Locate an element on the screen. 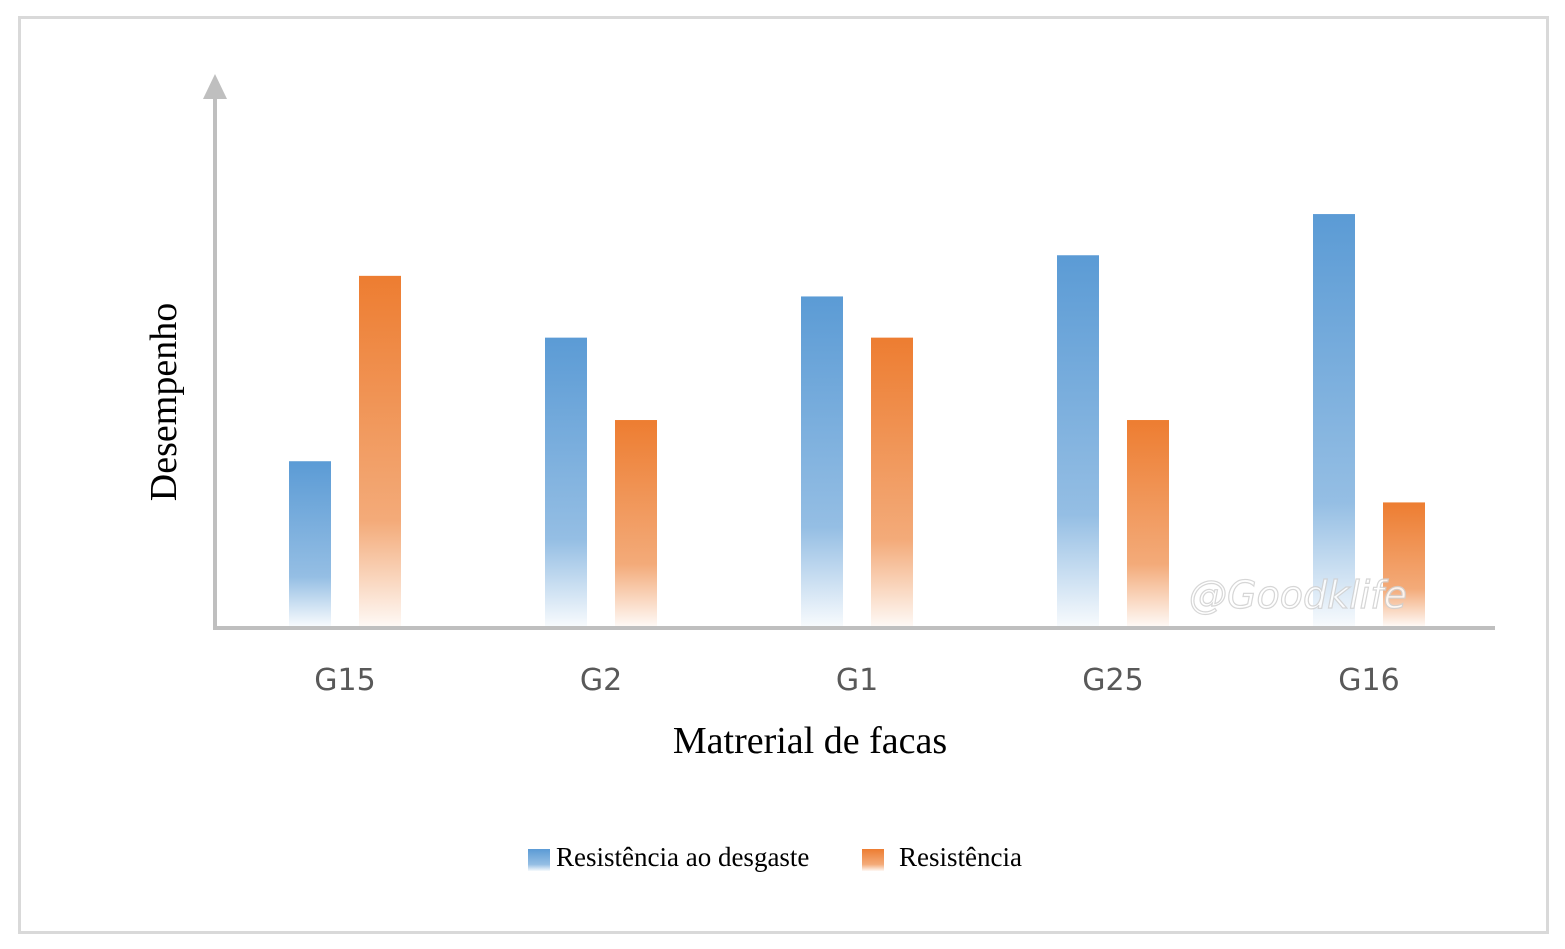 Image resolution: width=1565 pixels, height=949 pixels. legend-item-series1: Resistência ao desgaste is located at coordinates (668, 857).